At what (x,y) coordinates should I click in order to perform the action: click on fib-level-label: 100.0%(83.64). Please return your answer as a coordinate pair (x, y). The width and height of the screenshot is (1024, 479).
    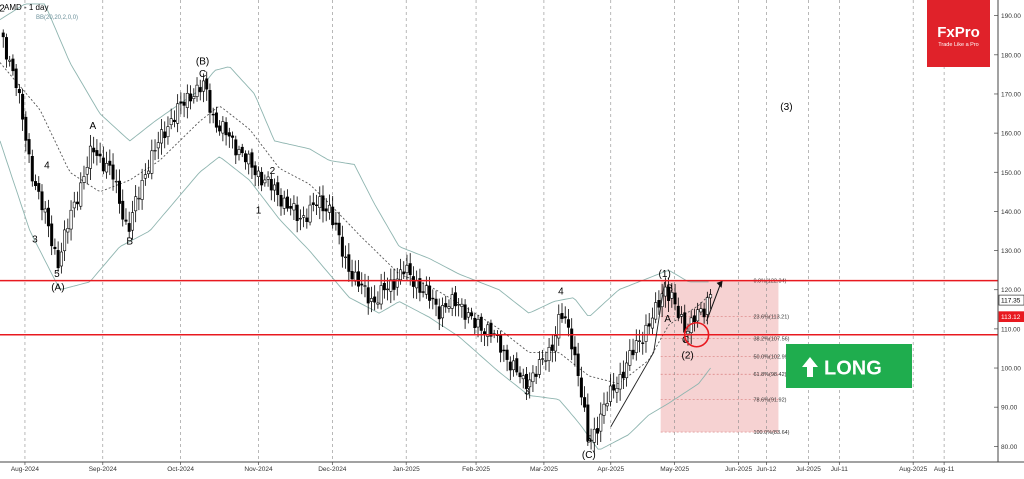
    Looking at the image, I should click on (771, 433).